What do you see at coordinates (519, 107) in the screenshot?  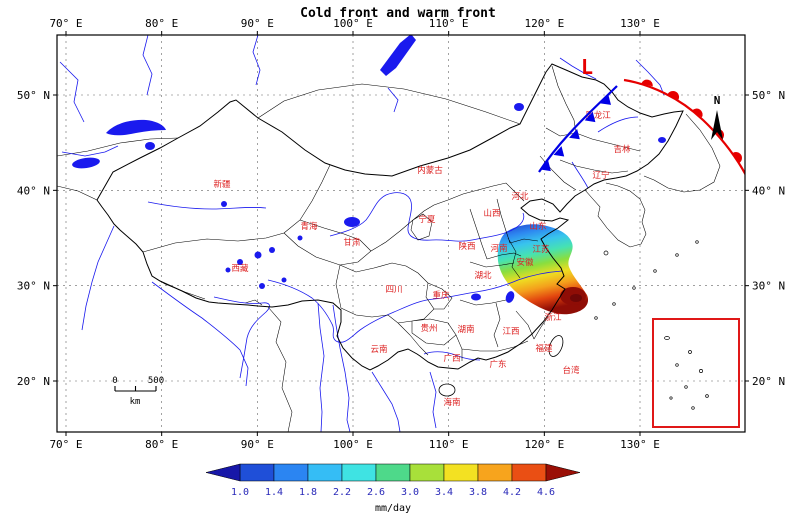 I see `hulun-lake` at bounding box center [519, 107].